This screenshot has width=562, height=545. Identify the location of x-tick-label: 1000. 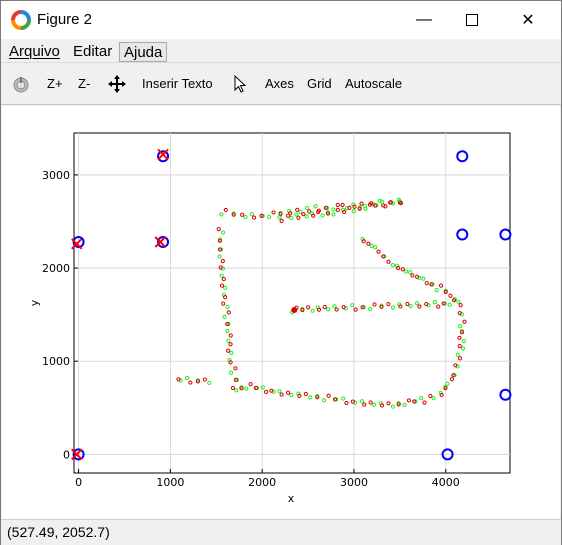
(170, 482).